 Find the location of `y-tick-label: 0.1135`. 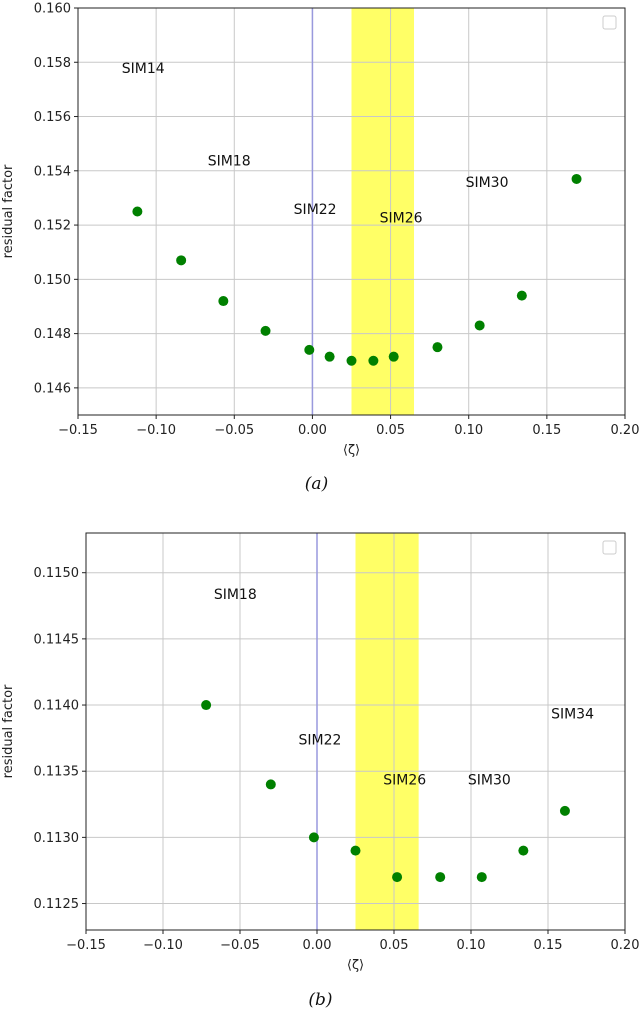

y-tick-label: 0.1135 is located at coordinates (57, 772).